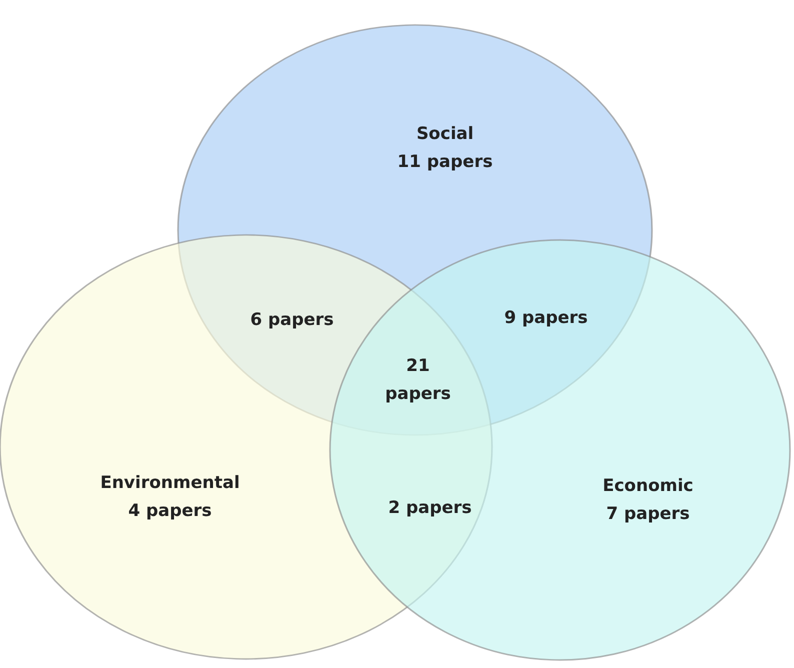  I want to click on data-label: 11 papers, so click(445, 162).